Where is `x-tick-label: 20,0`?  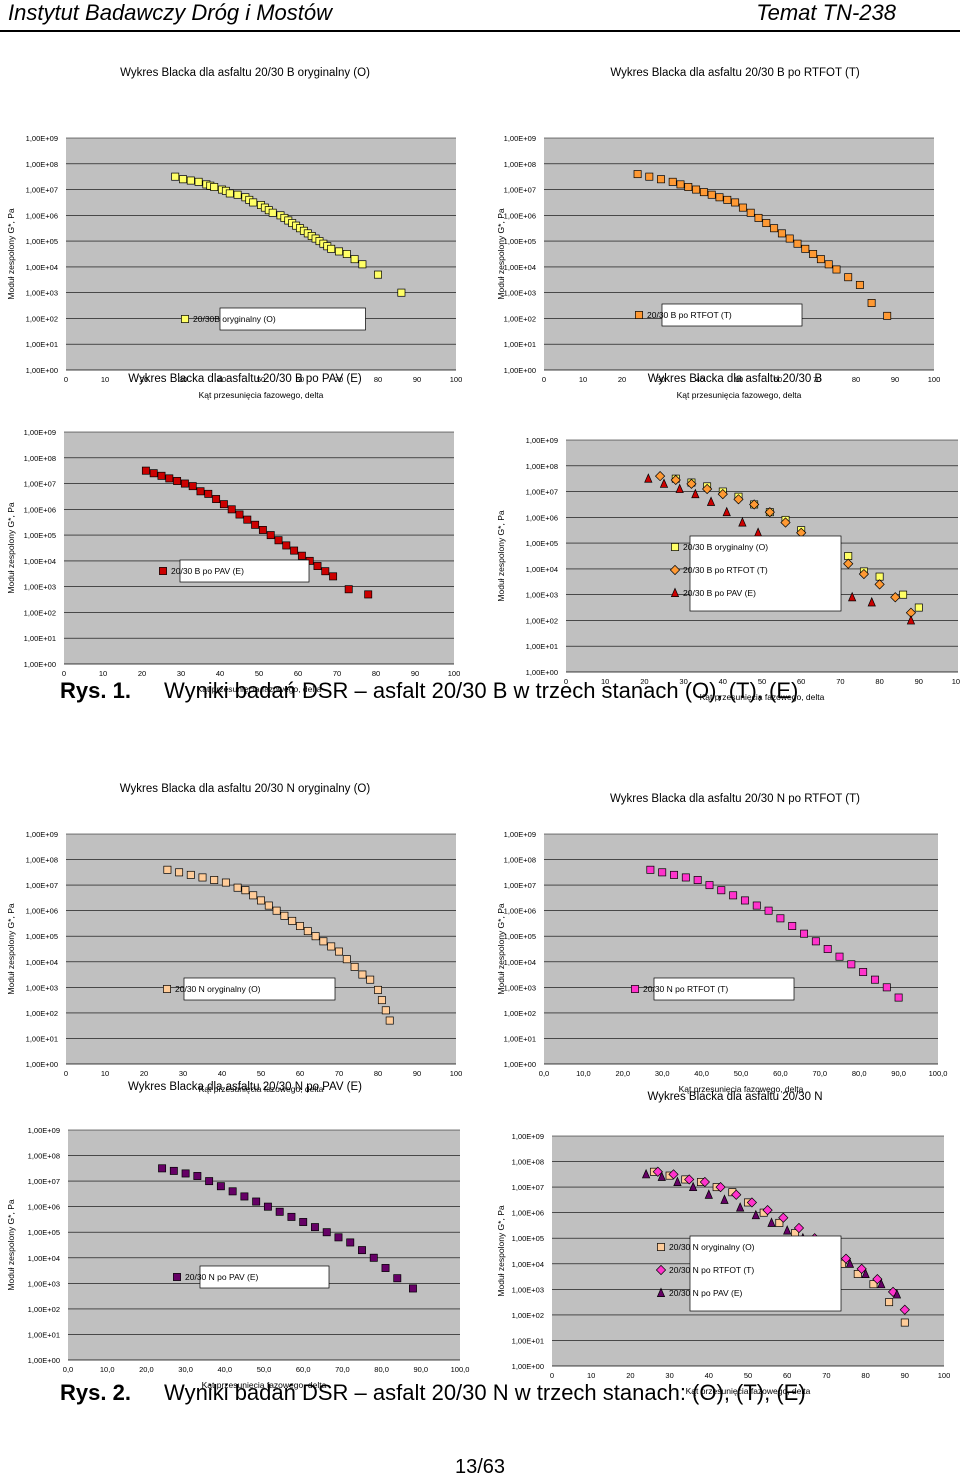
x-tick-label: 20,0 is located at coordinates (622, 1073).